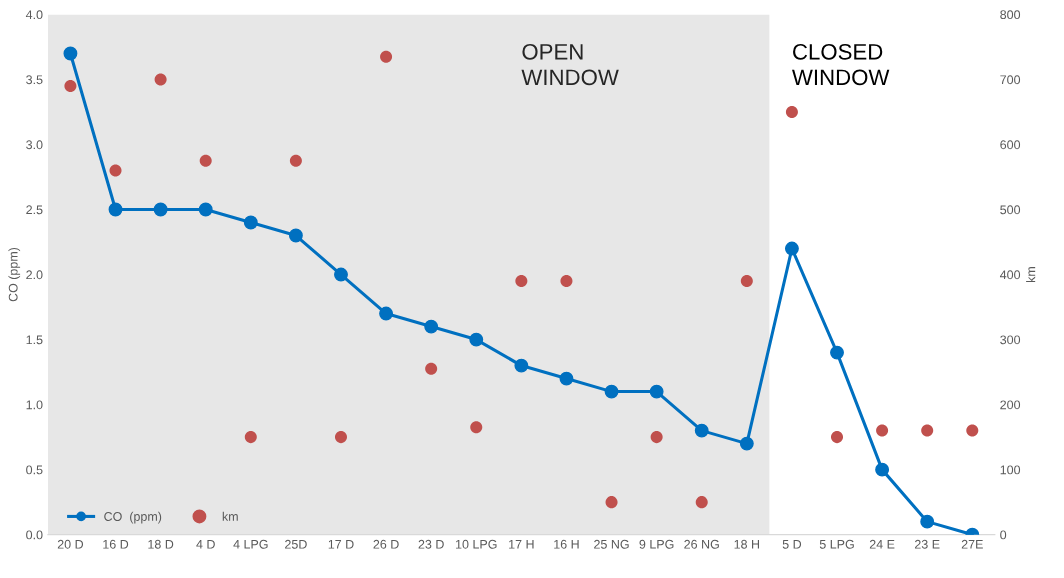 The image size is (1064, 578). Describe the element at coordinates (1010, 15) in the screenshot. I see `y2-tick-label: 800` at that location.